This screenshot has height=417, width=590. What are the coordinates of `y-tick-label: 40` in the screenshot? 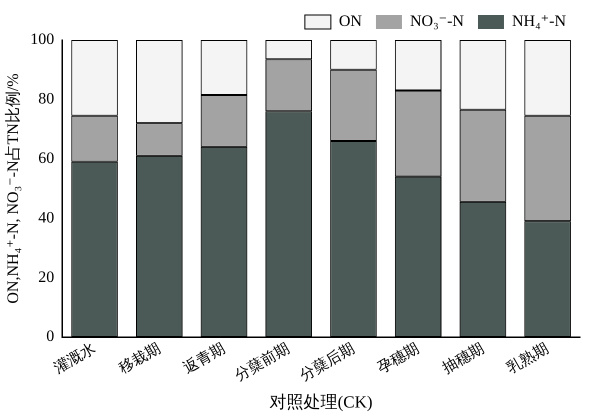 It's located at (46, 217).